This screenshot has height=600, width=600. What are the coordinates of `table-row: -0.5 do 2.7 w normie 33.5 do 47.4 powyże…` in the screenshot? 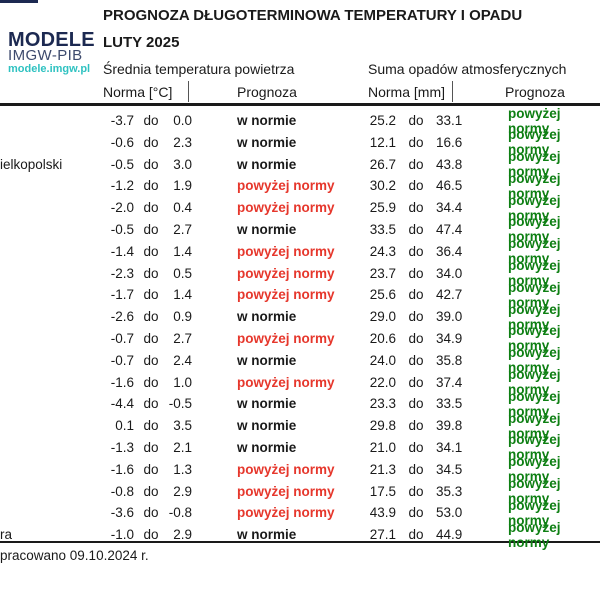 It's located at (300, 229).